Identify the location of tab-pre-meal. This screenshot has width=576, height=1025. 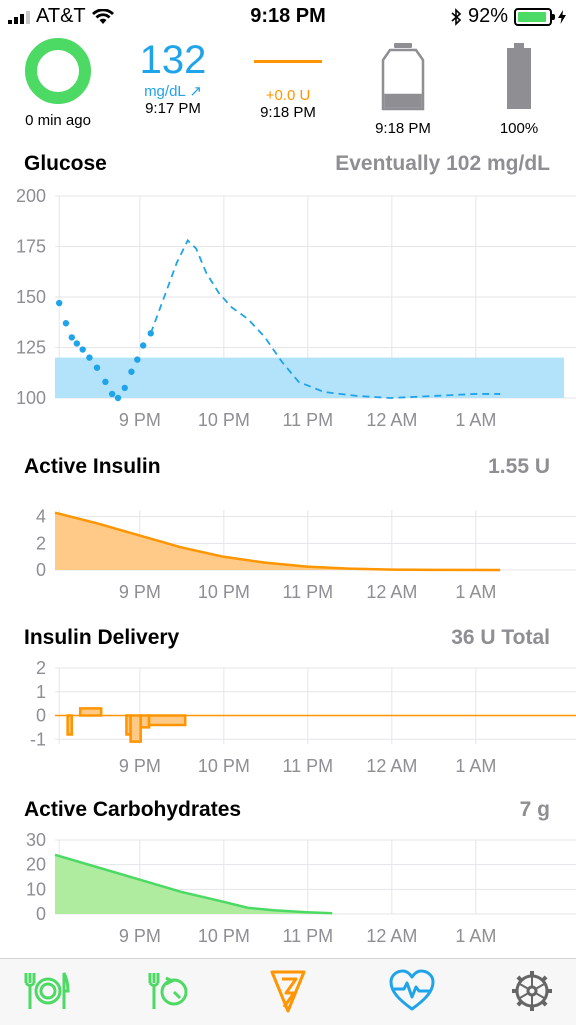
(170, 991).